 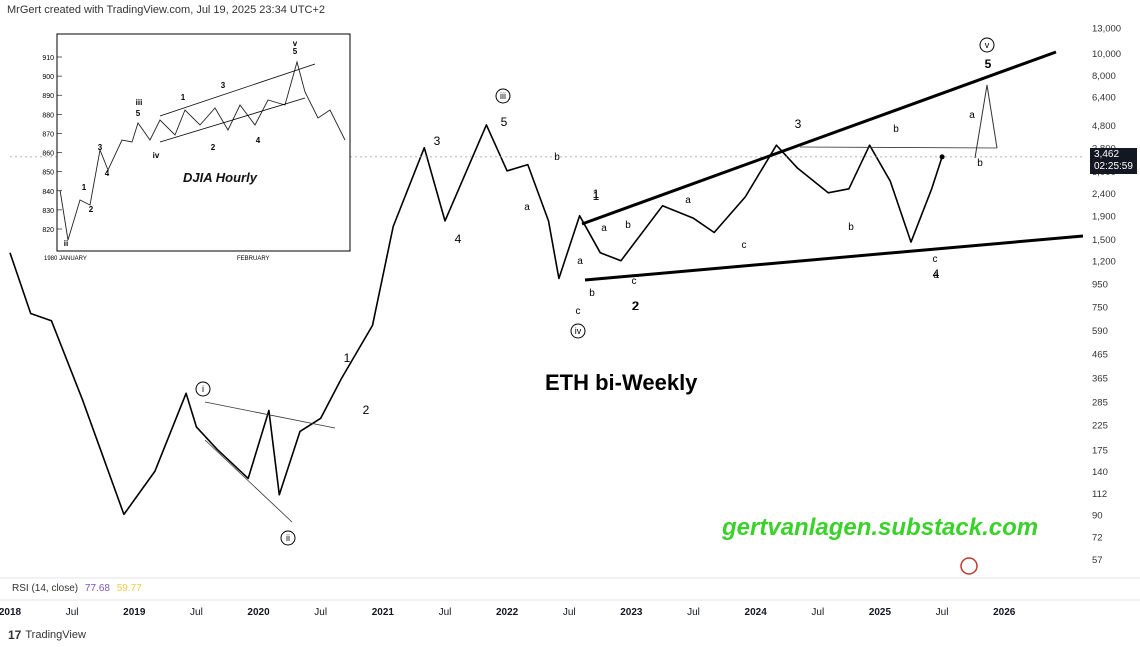 I want to click on y-tick-label: 8,000, so click(x=1104, y=76).